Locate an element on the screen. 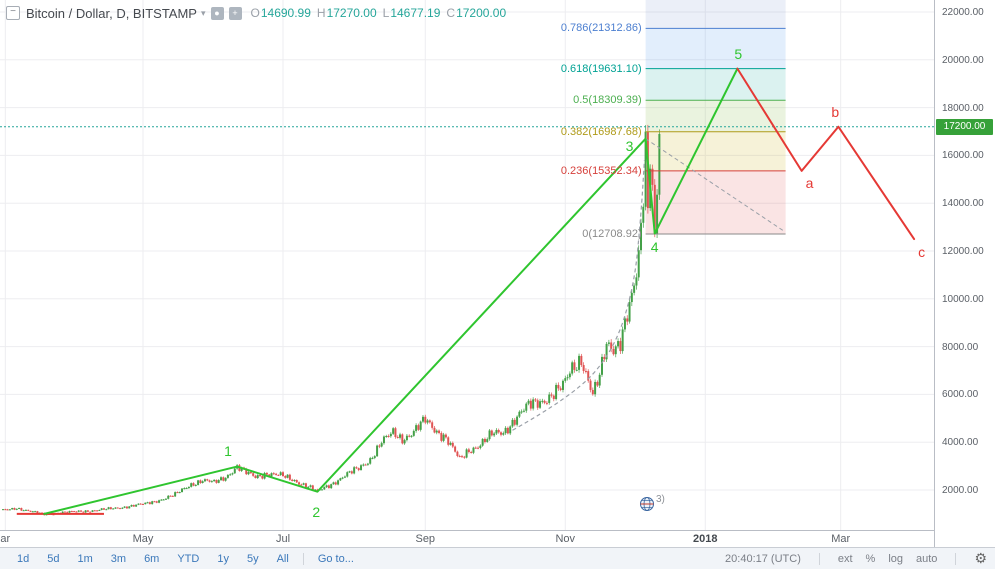 The height and width of the screenshot is (569, 995). price-tick-label: 8000.00 is located at coordinates (960, 347).